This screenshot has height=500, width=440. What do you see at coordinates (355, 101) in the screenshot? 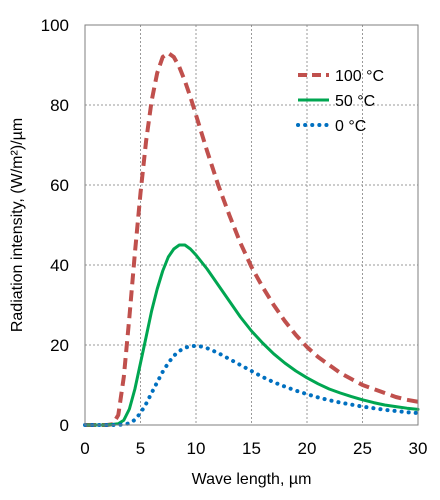
I see `legend-label-2: 50 °C` at bounding box center [355, 101].